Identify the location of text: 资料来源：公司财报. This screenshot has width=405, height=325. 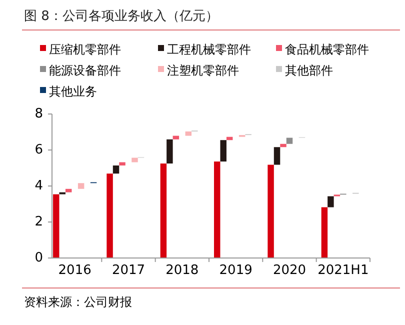
(78, 302).